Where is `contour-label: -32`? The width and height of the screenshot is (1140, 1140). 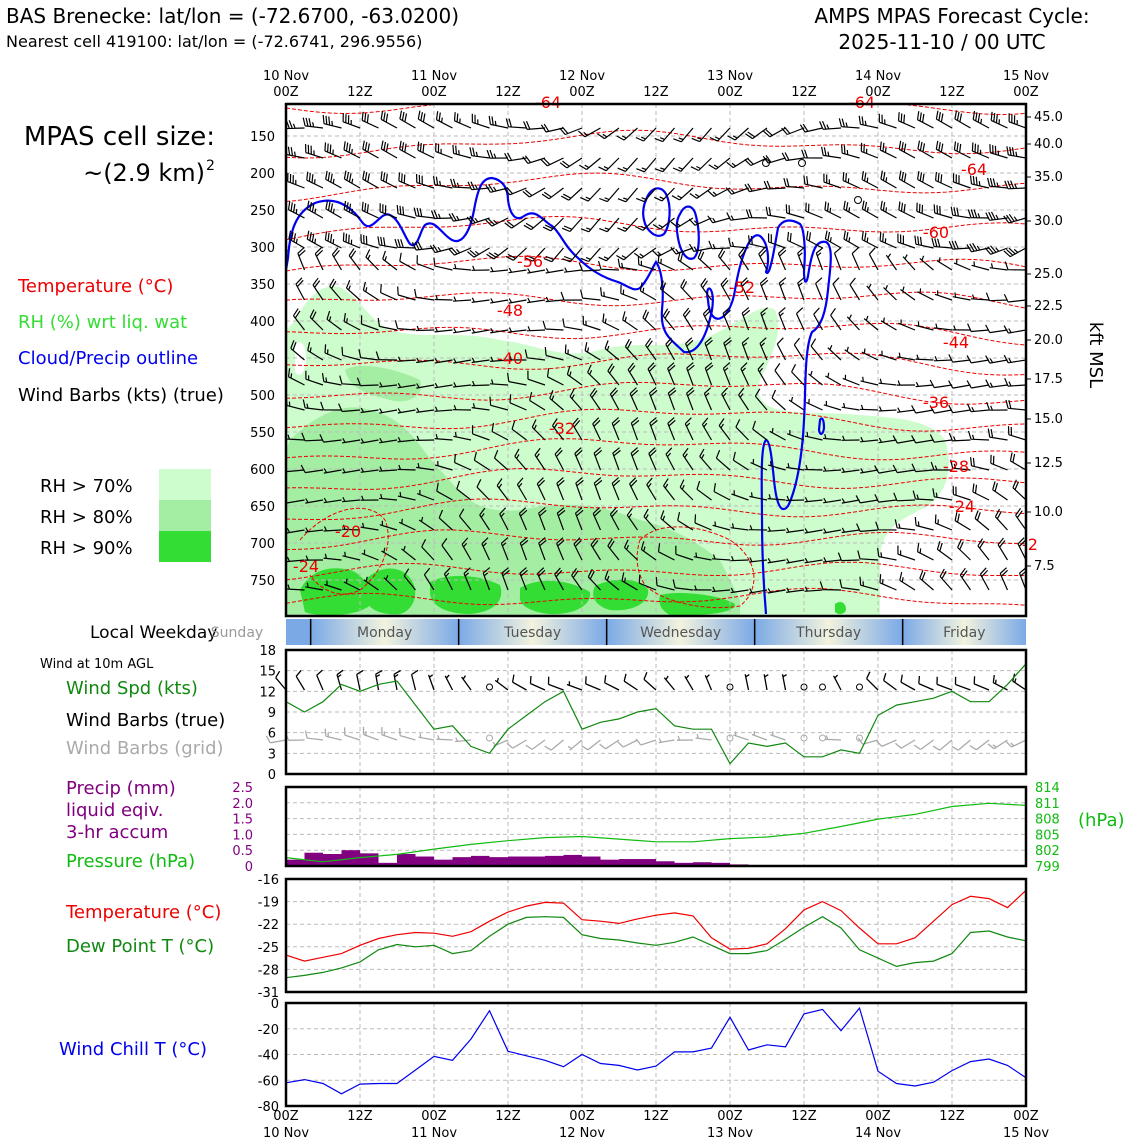 contour-label: -32 is located at coordinates (562, 428).